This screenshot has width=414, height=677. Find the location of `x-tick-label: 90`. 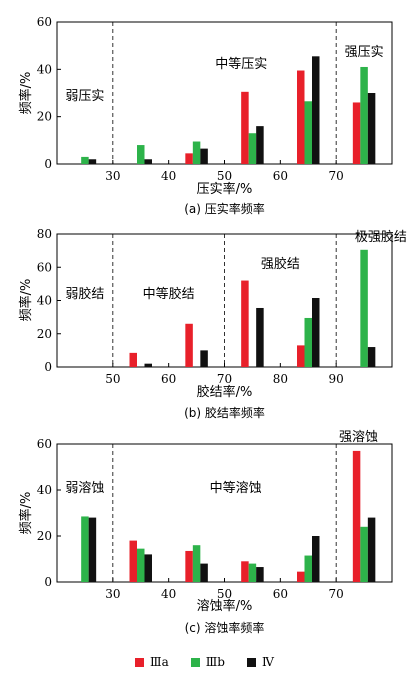

x-tick-label: 90 is located at coordinates (336, 379).